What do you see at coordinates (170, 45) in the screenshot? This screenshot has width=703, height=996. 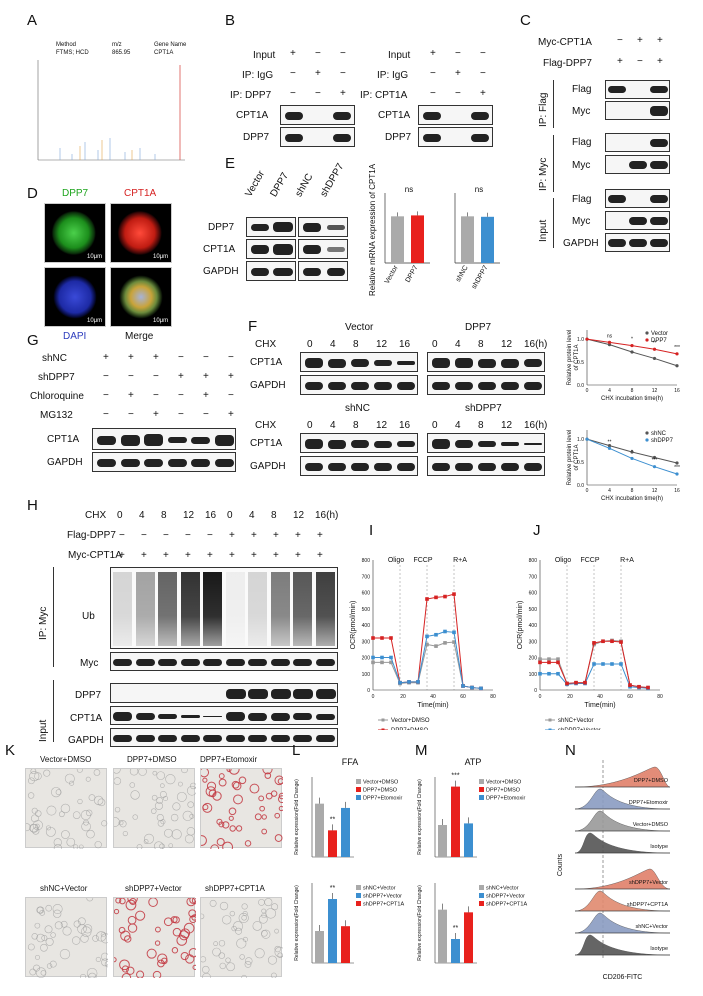 I see `spectrum-col3-header: Gene Name` at bounding box center [170, 45].